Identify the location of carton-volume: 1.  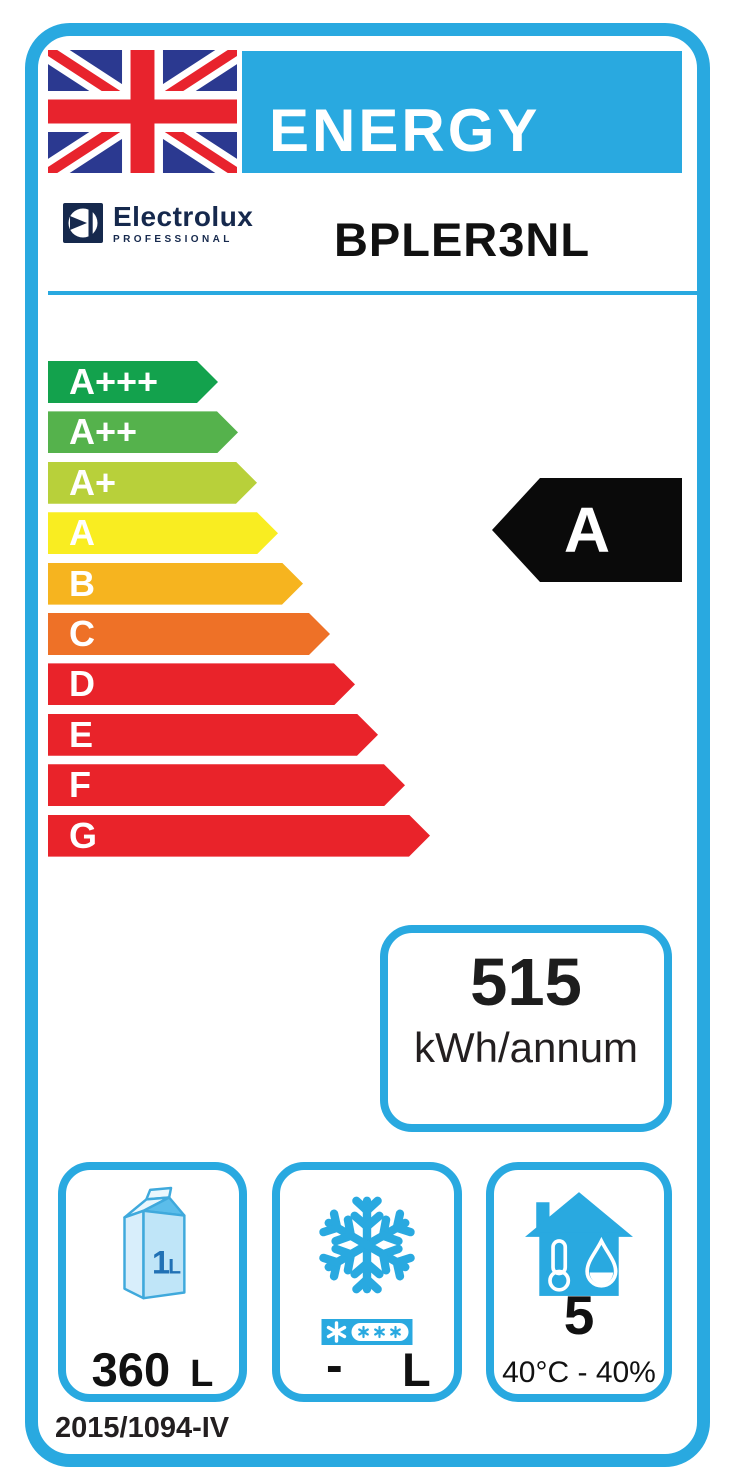
(161, 1263).